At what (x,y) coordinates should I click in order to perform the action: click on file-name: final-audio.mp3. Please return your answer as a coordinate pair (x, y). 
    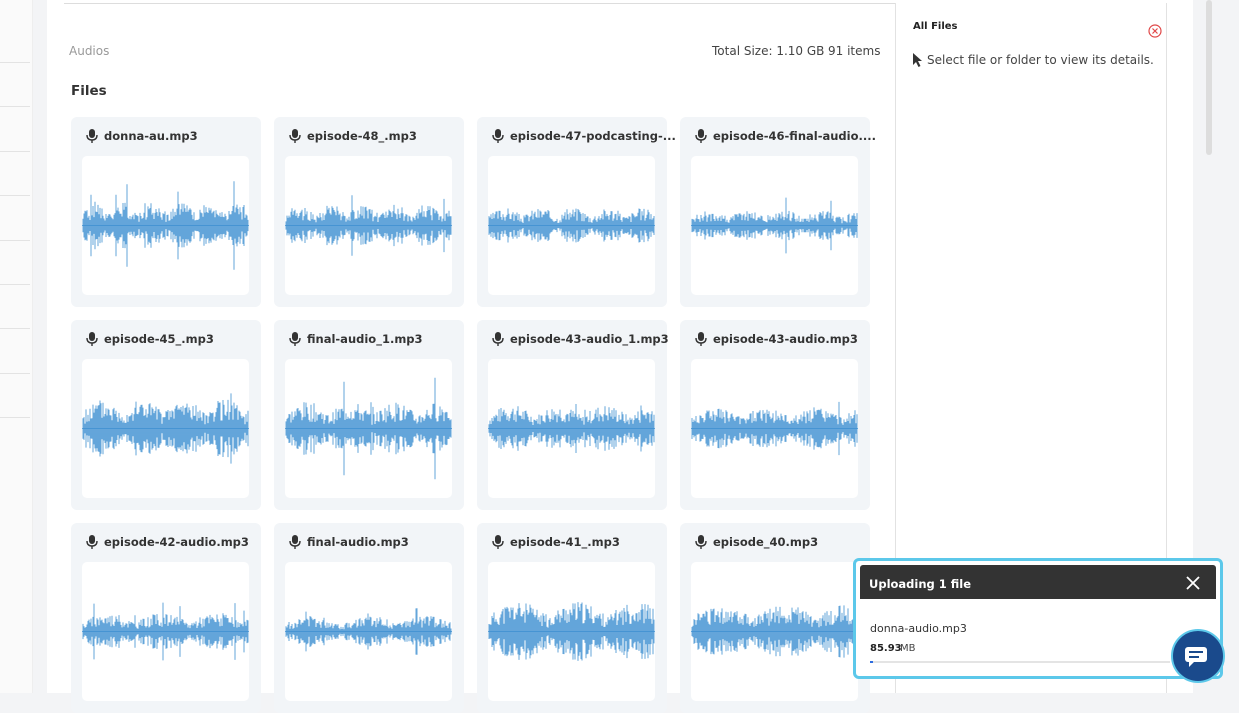
    Looking at the image, I should click on (358, 542).